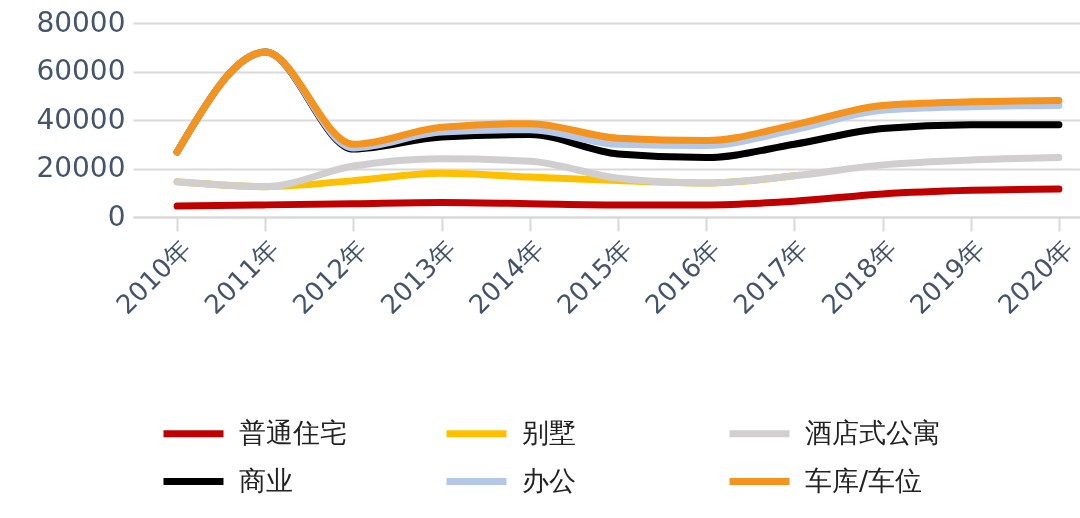 This screenshot has width=1080, height=518. Describe the element at coordinates (81, 70) in the screenshot. I see `y-tick-label: 60000` at that location.